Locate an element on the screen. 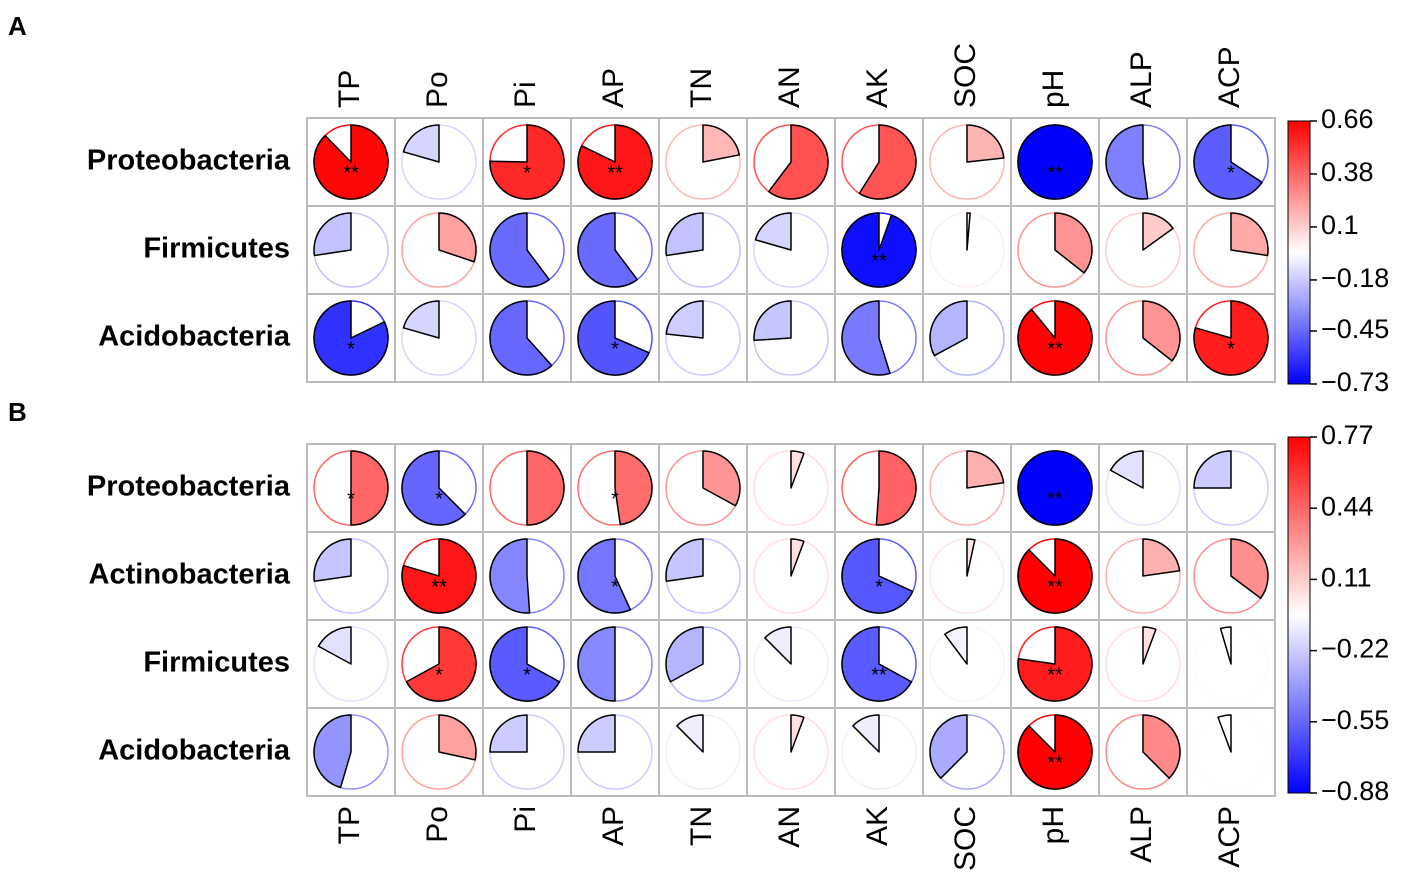  colorbar-tick-label: −0.88 is located at coordinates (1355, 791).